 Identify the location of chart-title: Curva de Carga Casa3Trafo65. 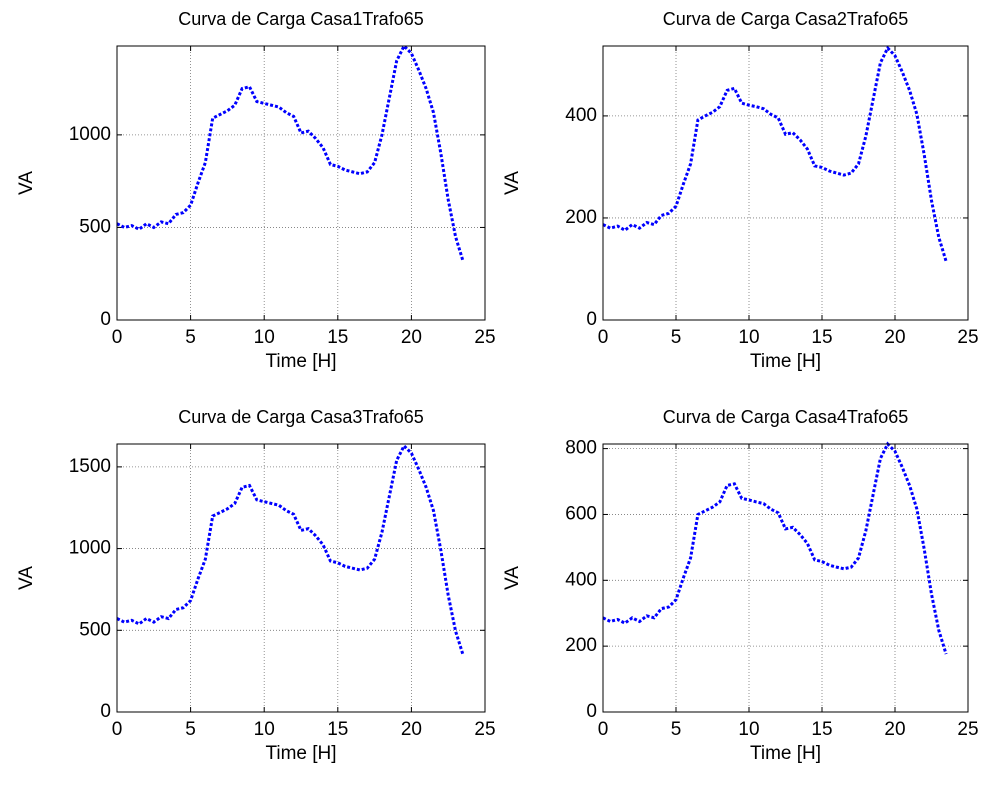
(300, 417).